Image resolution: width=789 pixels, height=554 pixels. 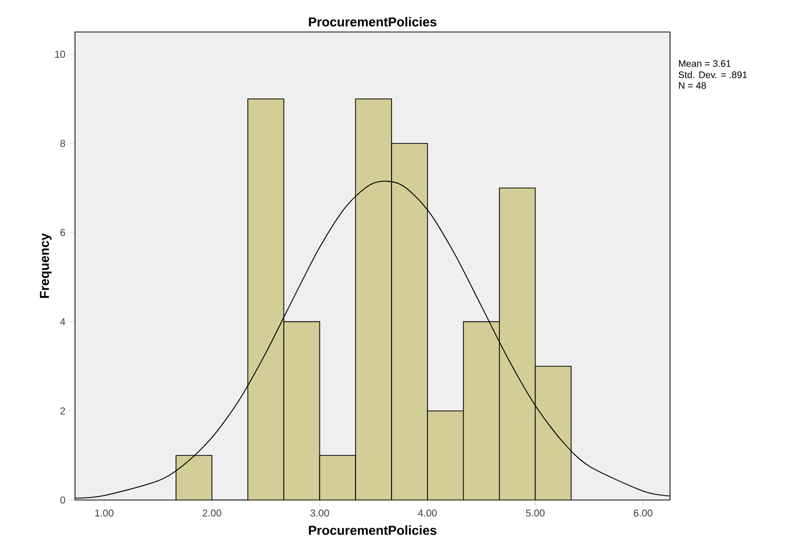 What do you see at coordinates (427, 513) in the screenshot?
I see `x-tick-label: 4.00` at bounding box center [427, 513].